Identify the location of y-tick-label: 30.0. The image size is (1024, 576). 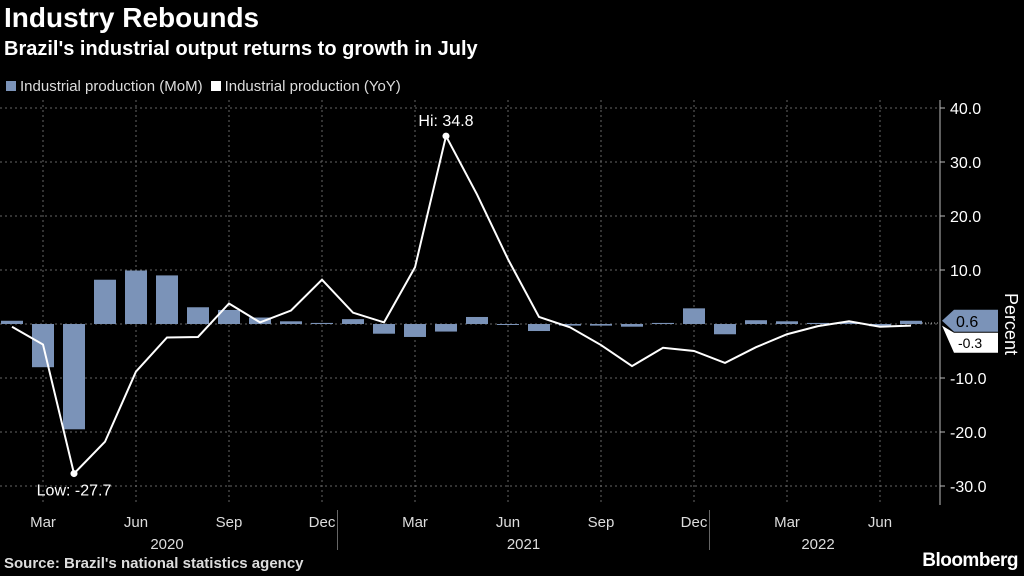
(965, 163).